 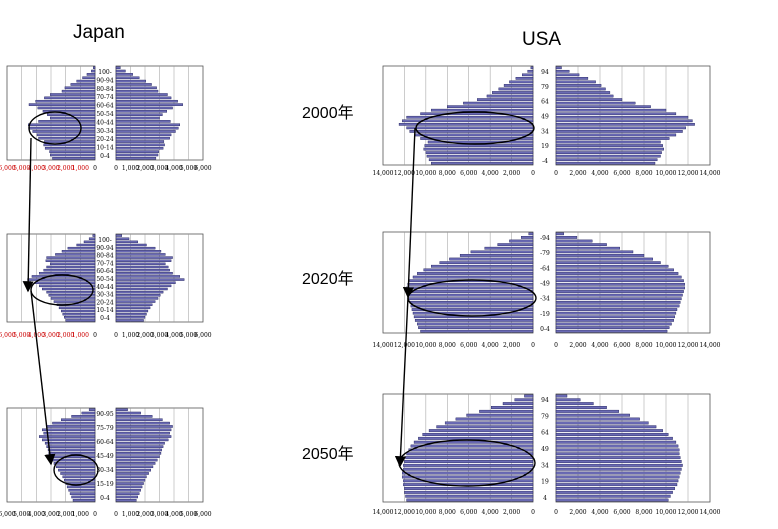 I want to click on japan-2020-left-x-tick-label: 5,000, so click(x=21, y=335).